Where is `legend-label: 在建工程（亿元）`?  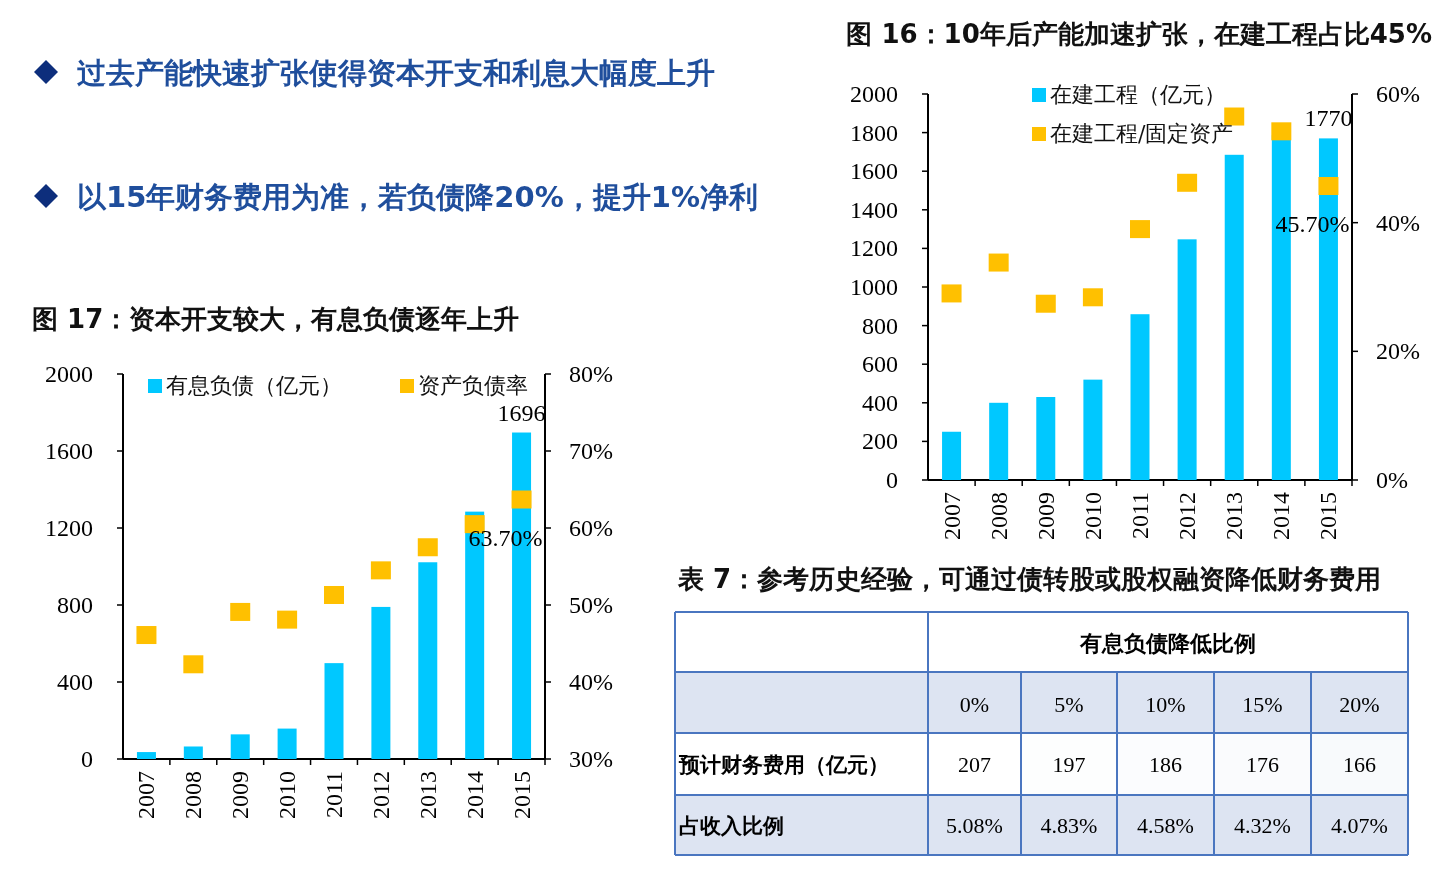 legend-label: 在建工程（亿元） is located at coordinates (1138, 94).